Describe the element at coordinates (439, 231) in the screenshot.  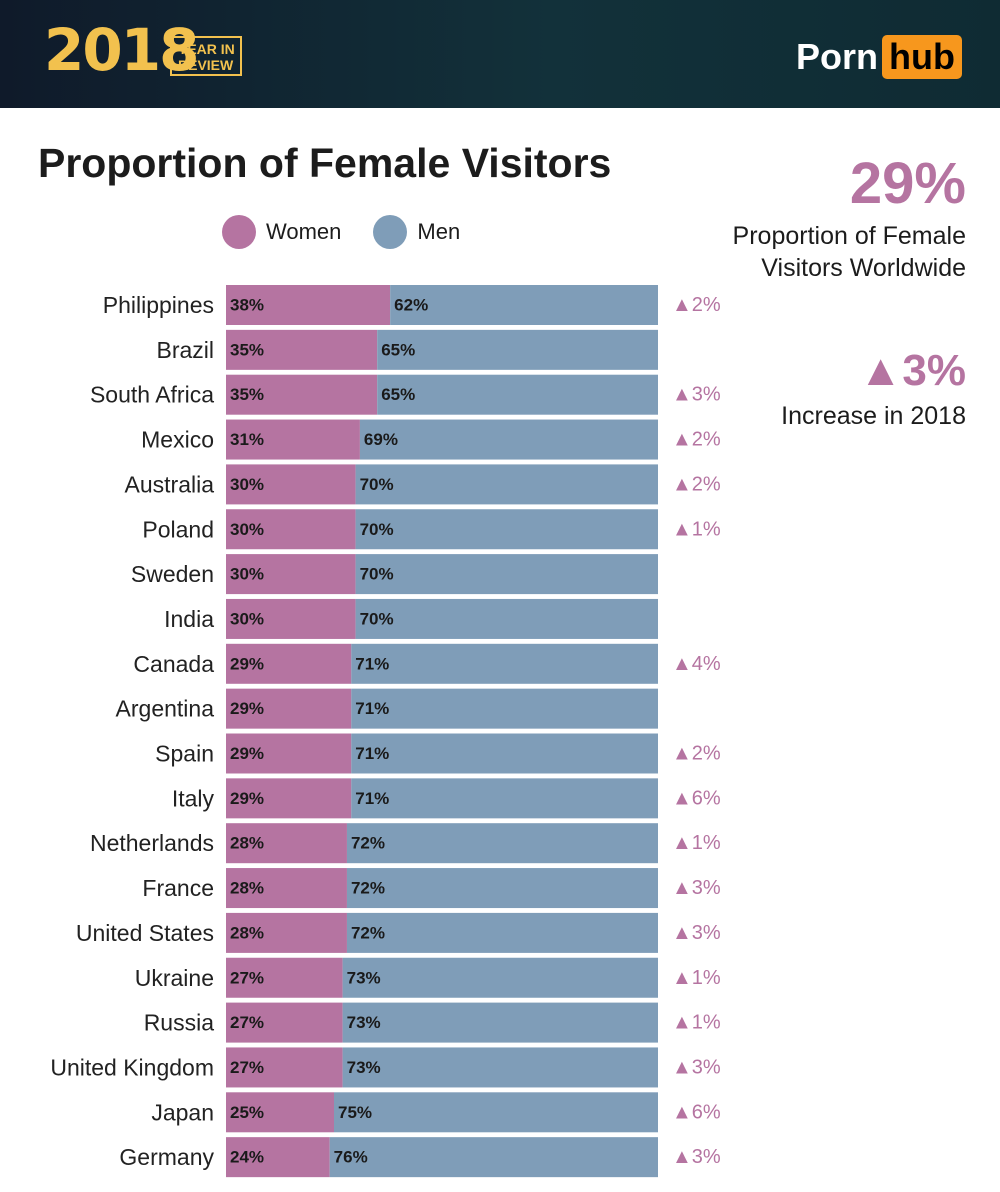
I see `legend-label-men: Men` at that location.